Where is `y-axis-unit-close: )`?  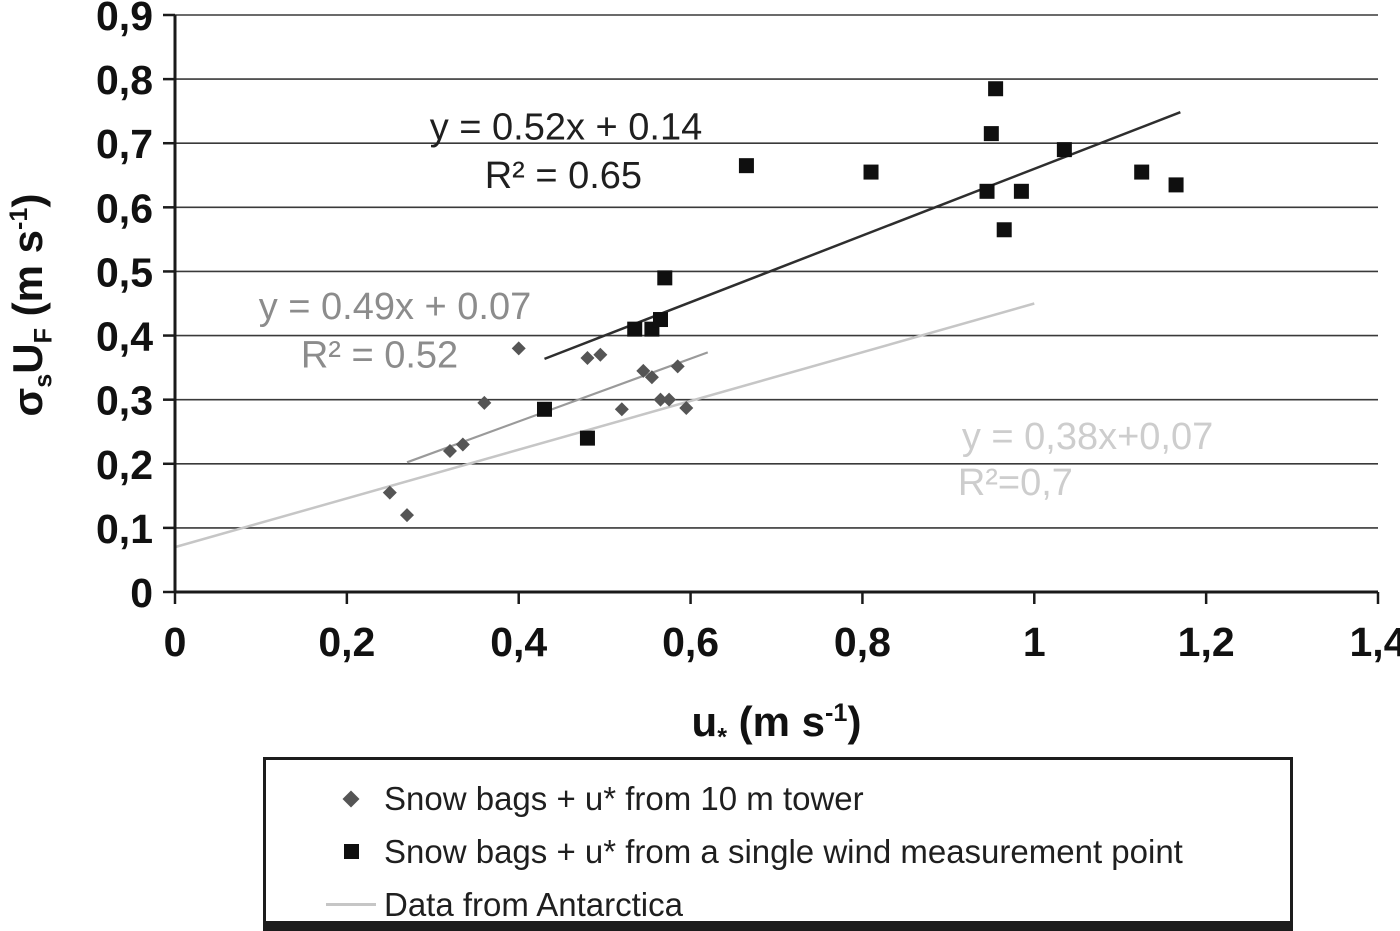
y-axis-unit-close: ) is located at coordinates (27, 200).